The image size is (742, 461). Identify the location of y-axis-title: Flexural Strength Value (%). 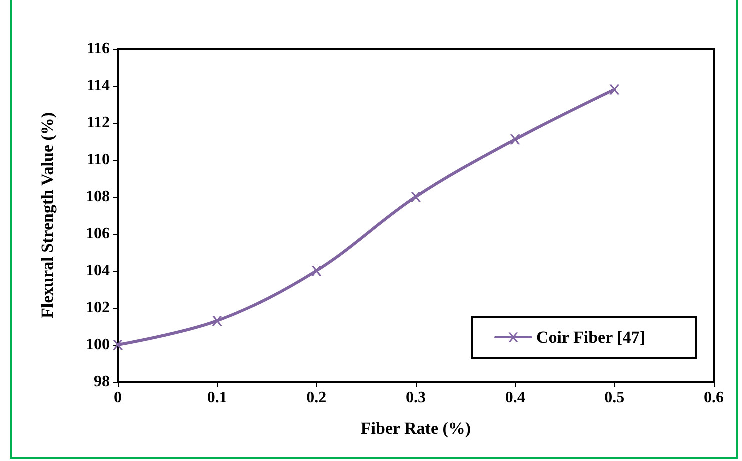
(47, 215).